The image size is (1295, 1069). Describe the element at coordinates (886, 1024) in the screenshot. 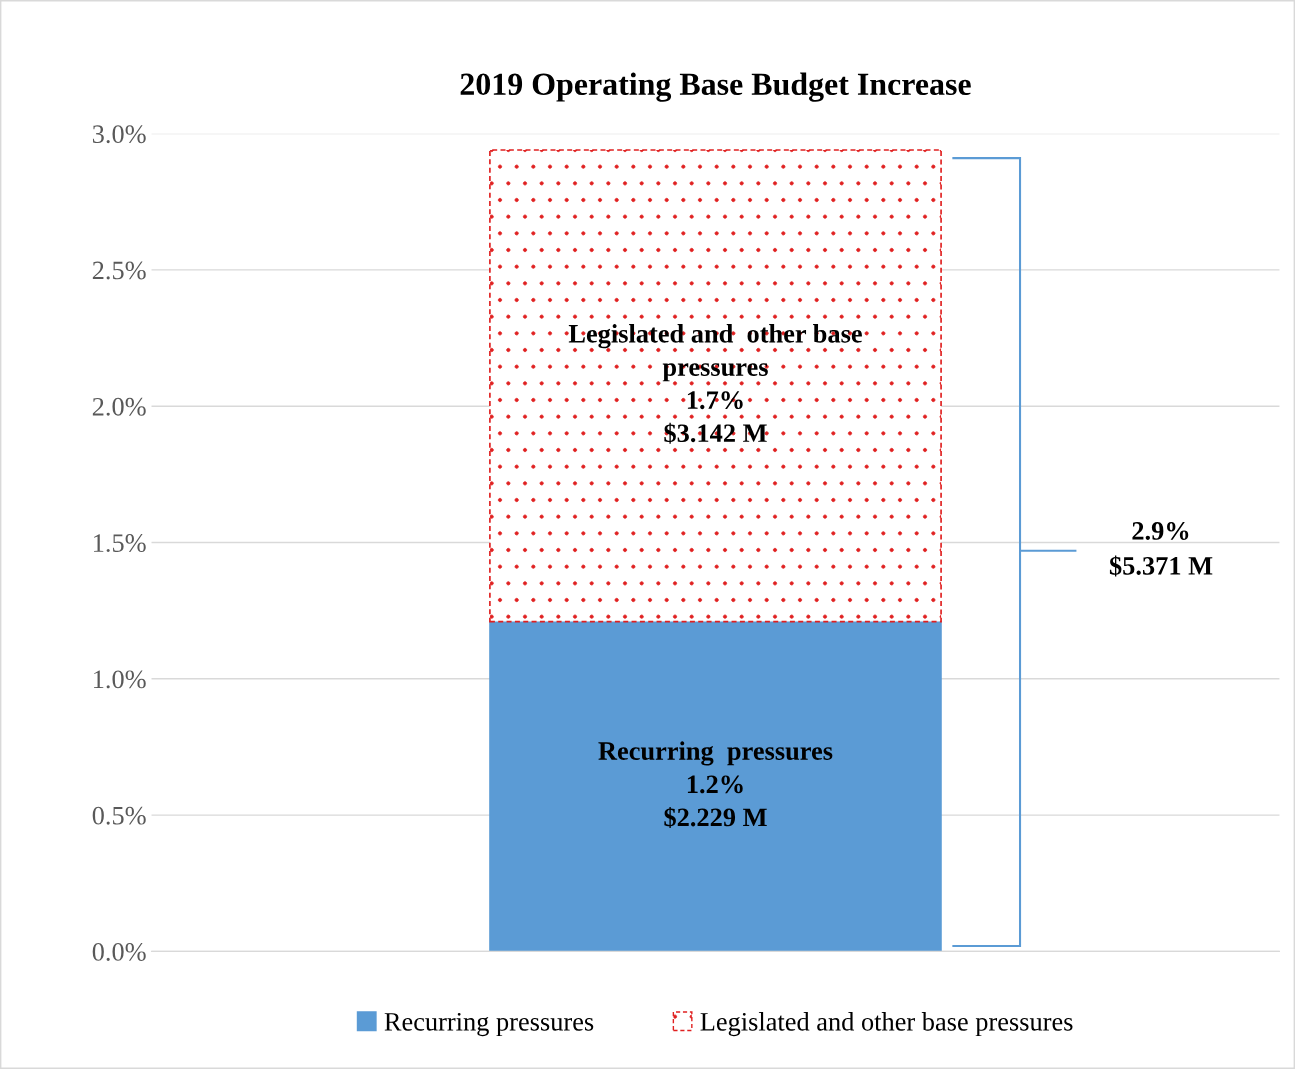

I see `legend-label: Legislated and other base pressures` at that location.